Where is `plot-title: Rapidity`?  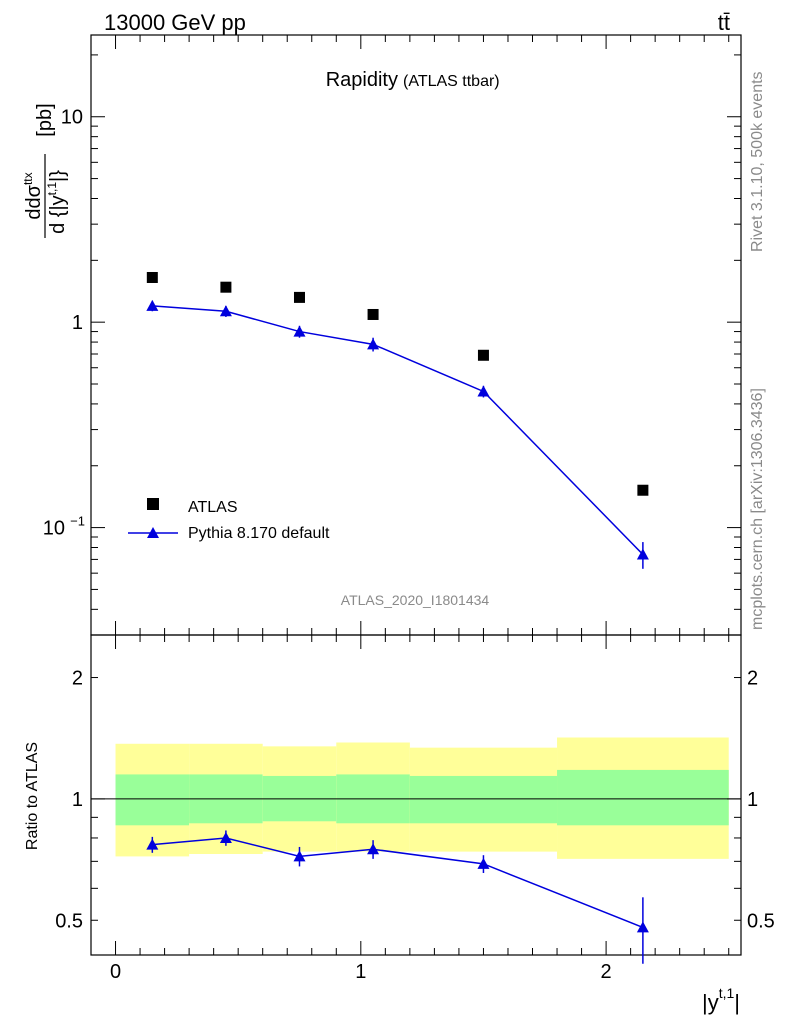 plot-title: Rapidity is located at coordinates (362, 80).